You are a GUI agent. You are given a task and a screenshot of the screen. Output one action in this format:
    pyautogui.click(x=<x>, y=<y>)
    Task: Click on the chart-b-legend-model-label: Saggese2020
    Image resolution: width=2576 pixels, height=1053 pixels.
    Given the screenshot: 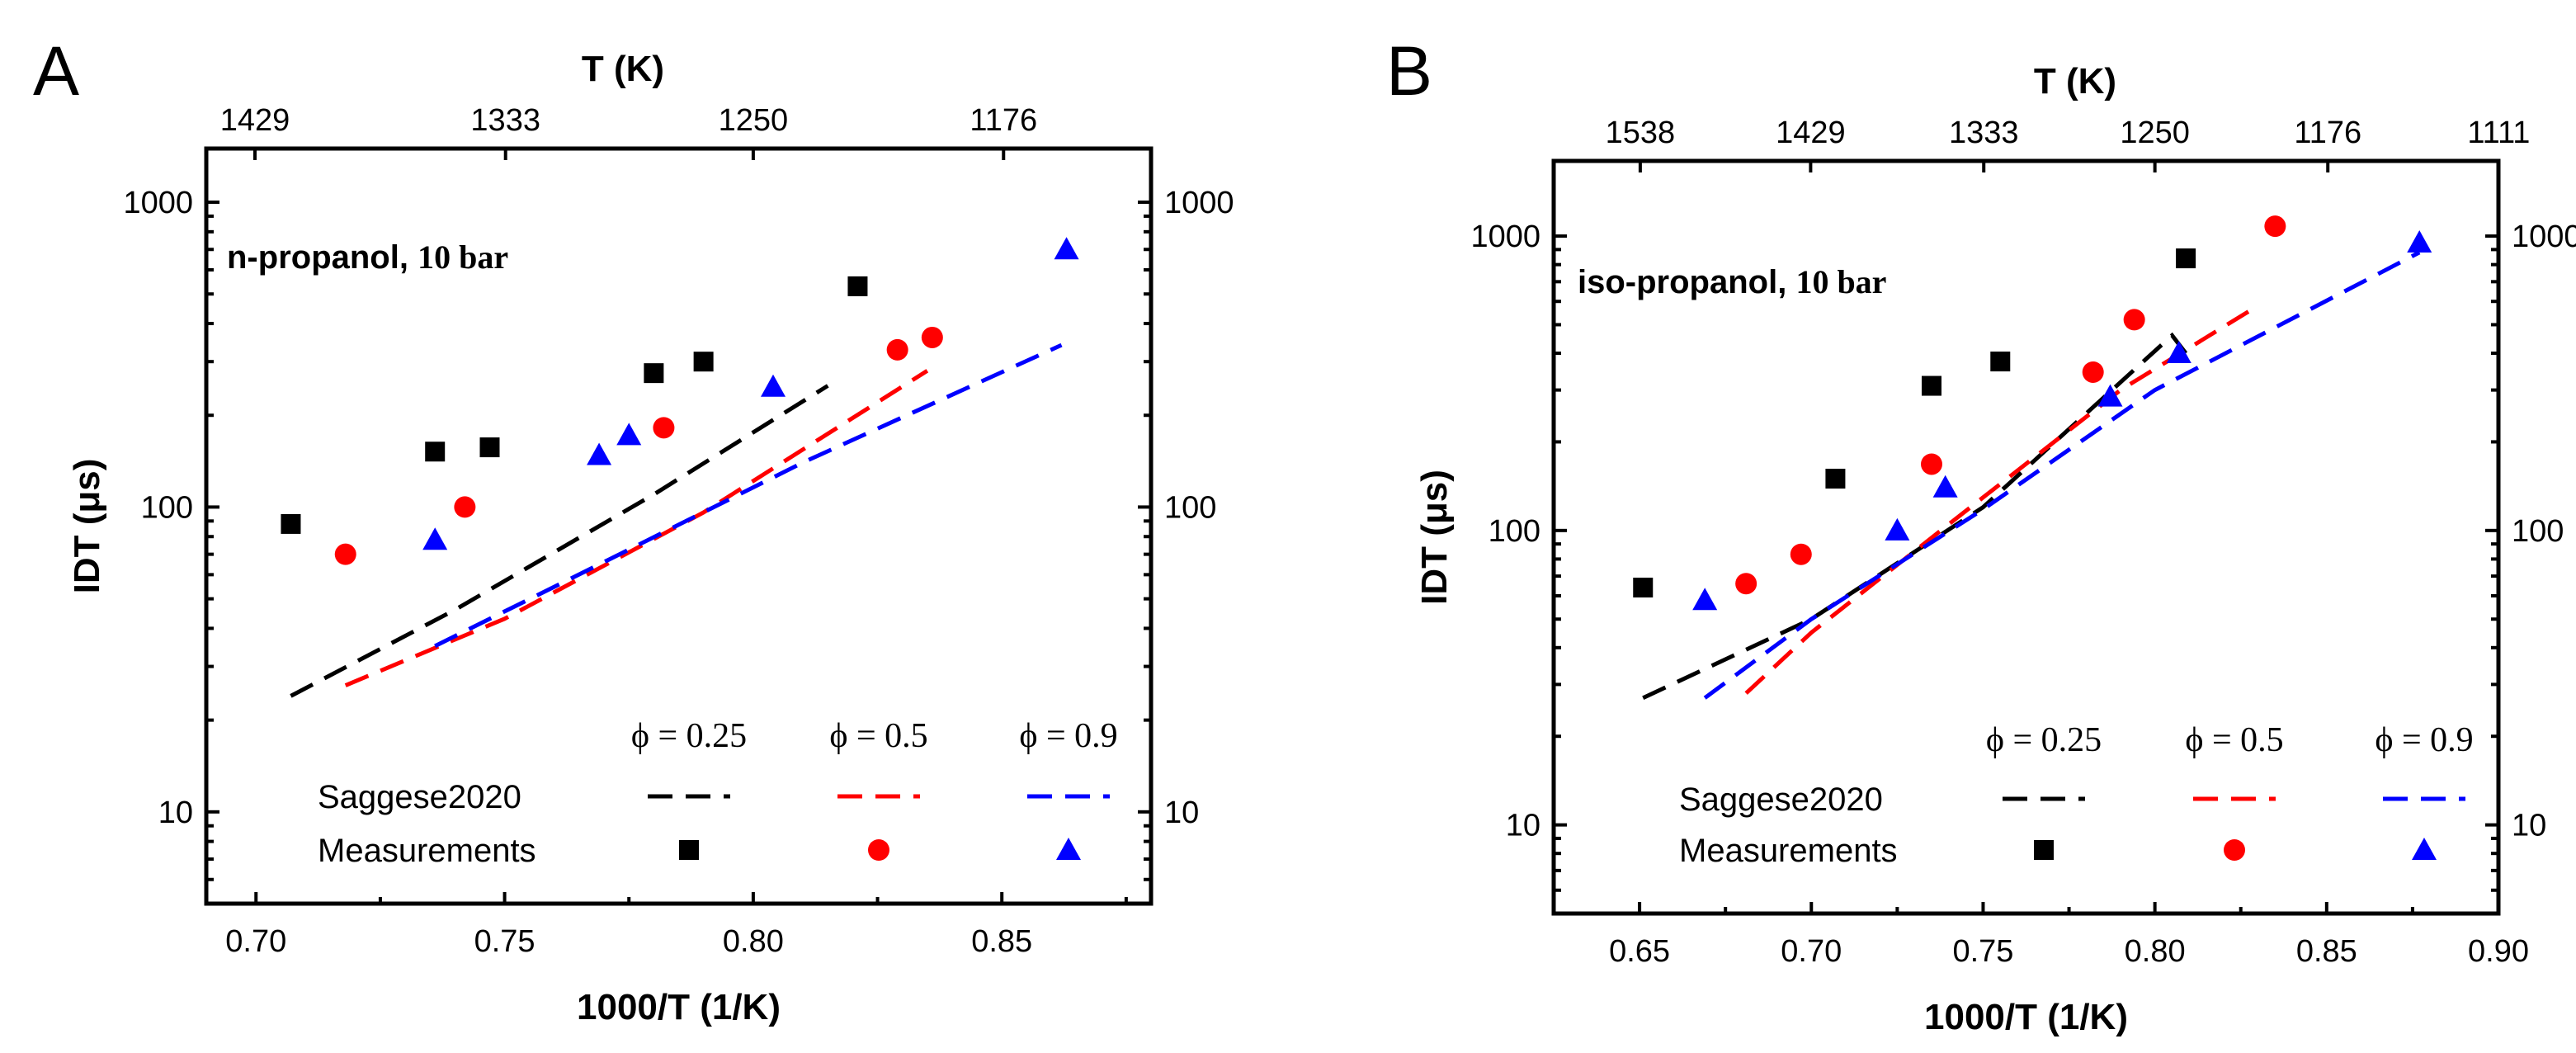 What is the action you would take?
    pyautogui.click(x=1781, y=799)
    